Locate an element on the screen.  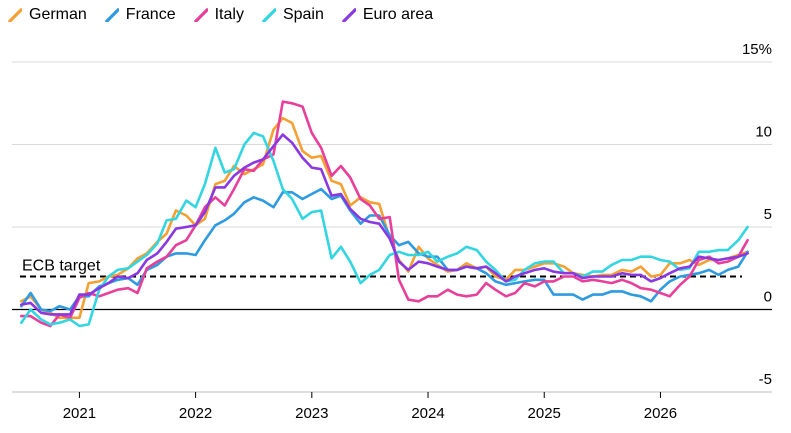
ecb-target-label: ECB target is located at coordinates (61, 266).